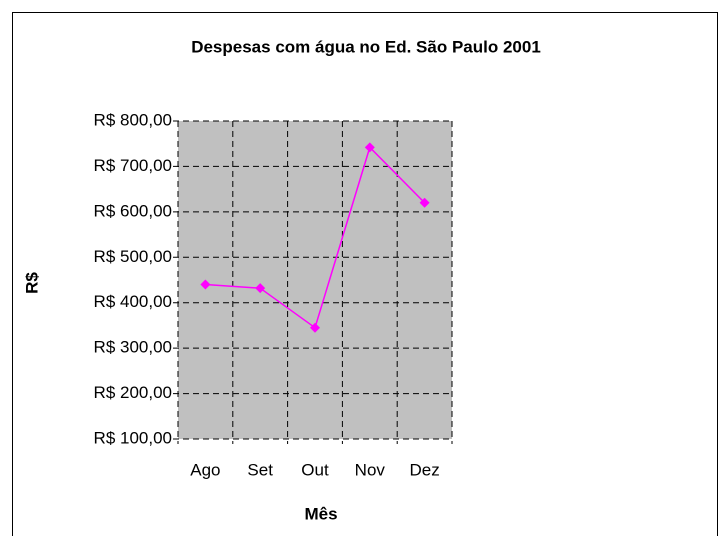 The width and height of the screenshot is (728, 541). What do you see at coordinates (133, 119) in the screenshot?
I see `y-tick-label: R$ 800,00` at bounding box center [133, 119].